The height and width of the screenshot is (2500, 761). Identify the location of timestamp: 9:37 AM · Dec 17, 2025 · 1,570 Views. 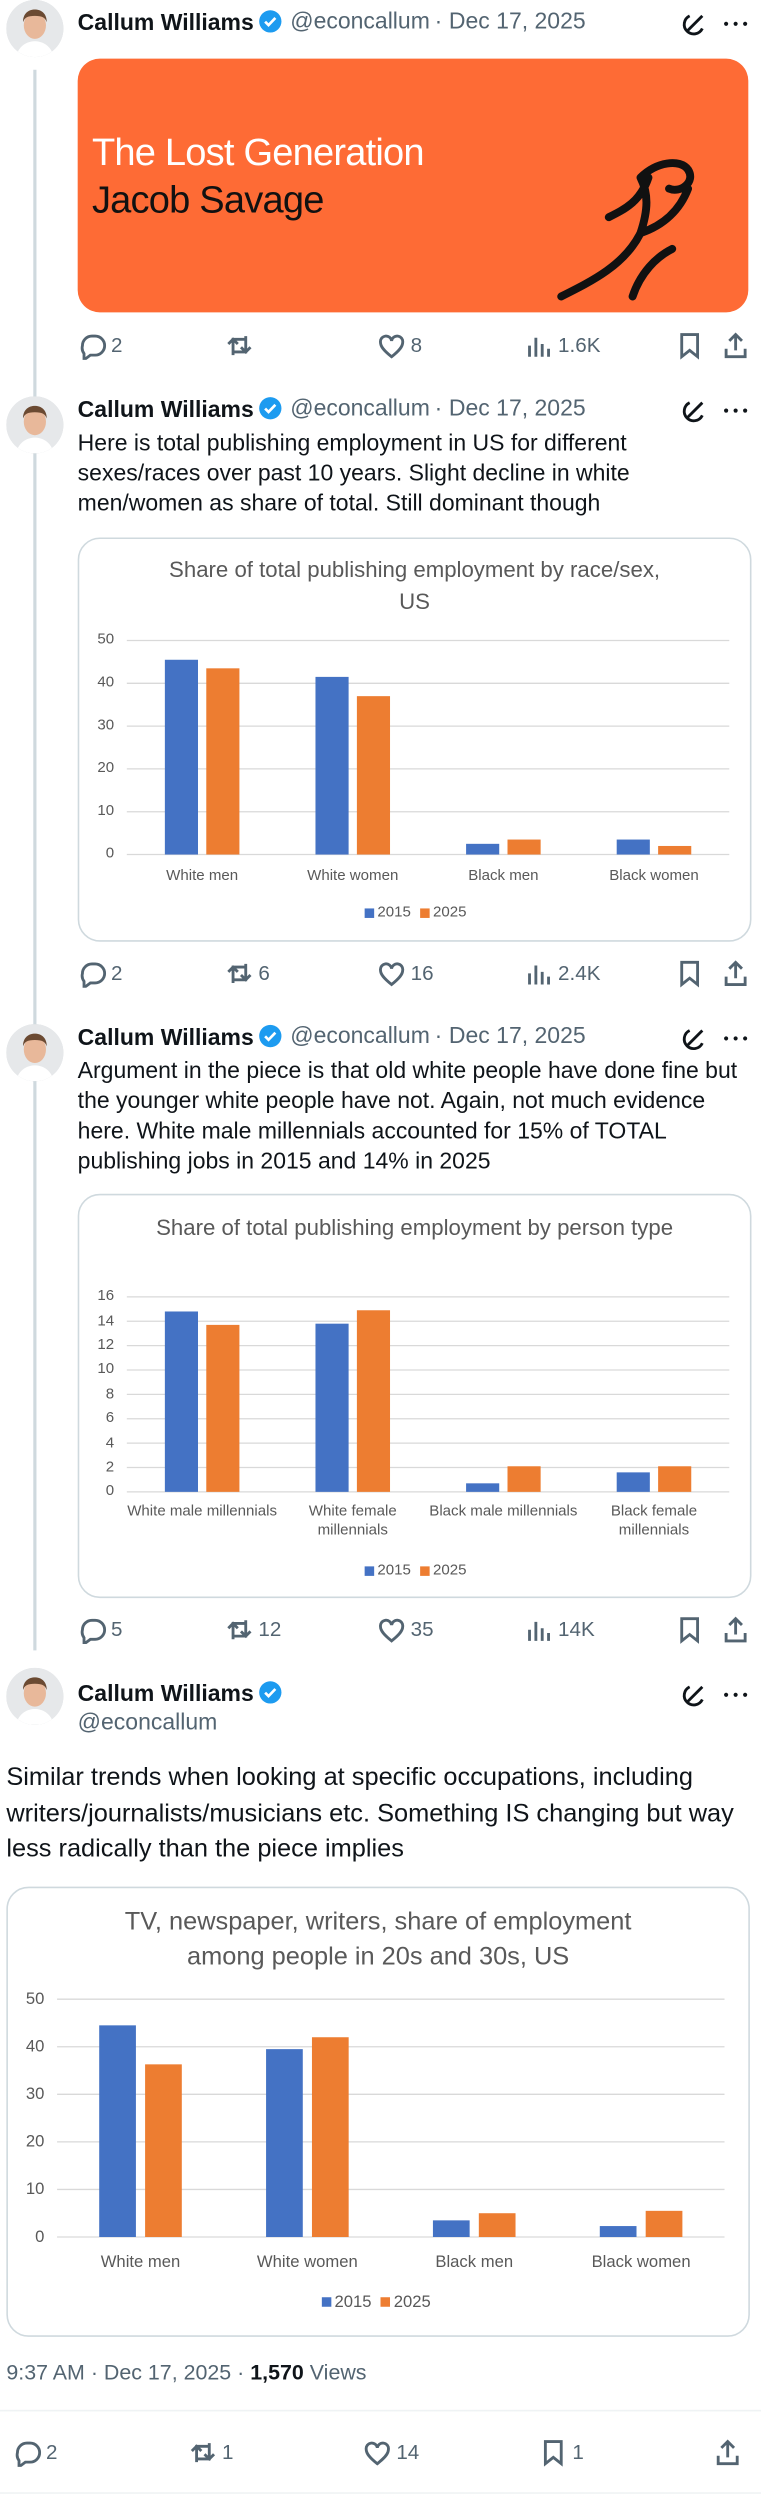
(186, 2373).